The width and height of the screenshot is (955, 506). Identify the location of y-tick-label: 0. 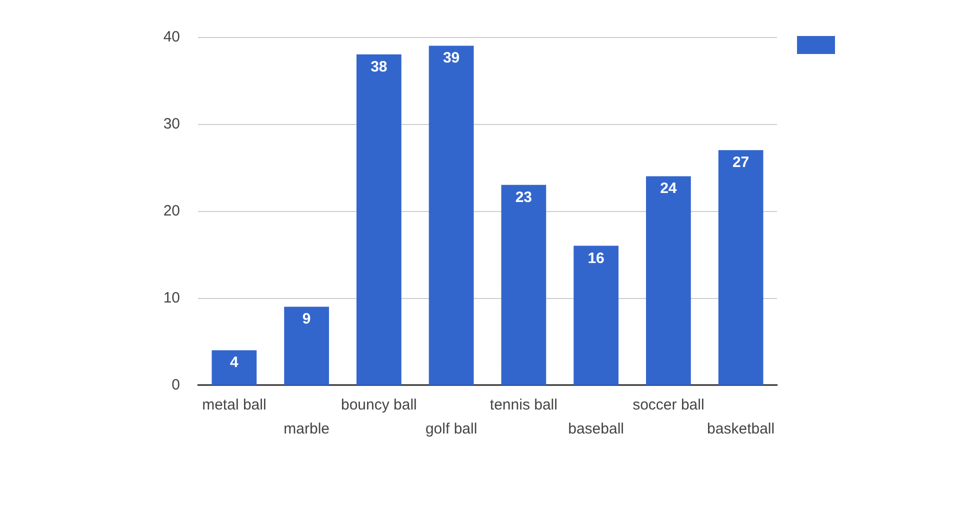
(176, 385).